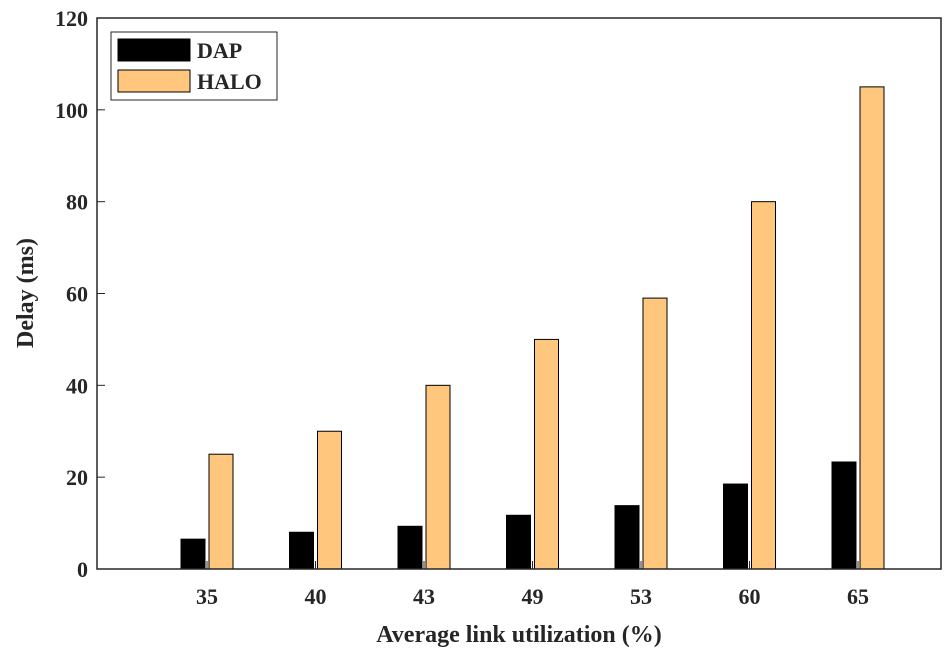 The width and height of the screenshot is (949, 650). Describe the element at coordinates (858, 596) in the screenshot. I see `x-tick-label: 65` at that location.